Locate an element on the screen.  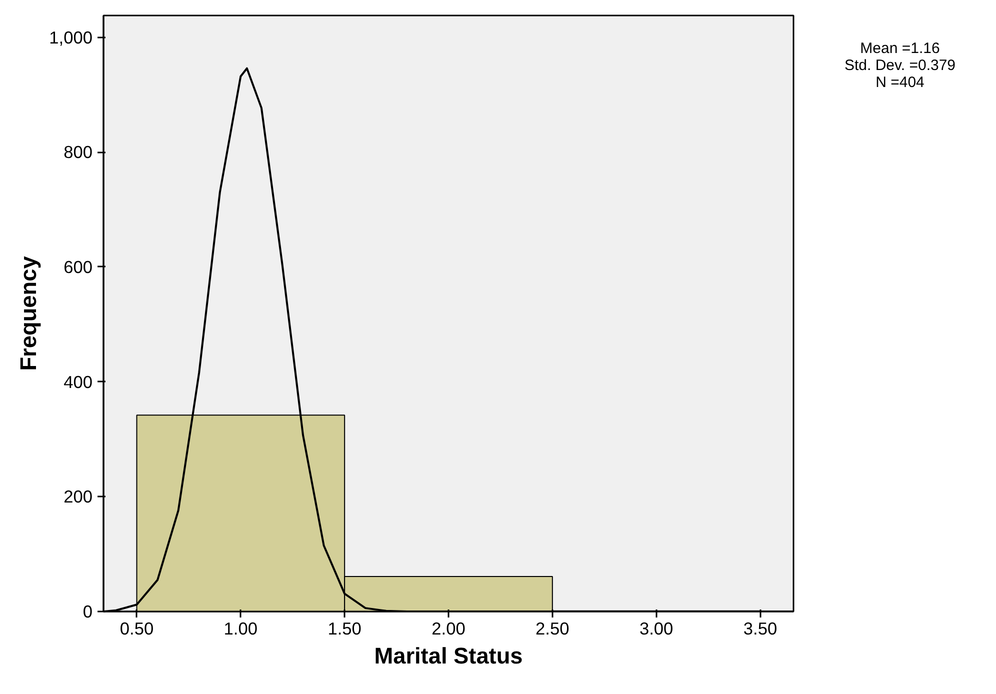
x-tick-label: 3.00 is located at coordinates (656, 628).